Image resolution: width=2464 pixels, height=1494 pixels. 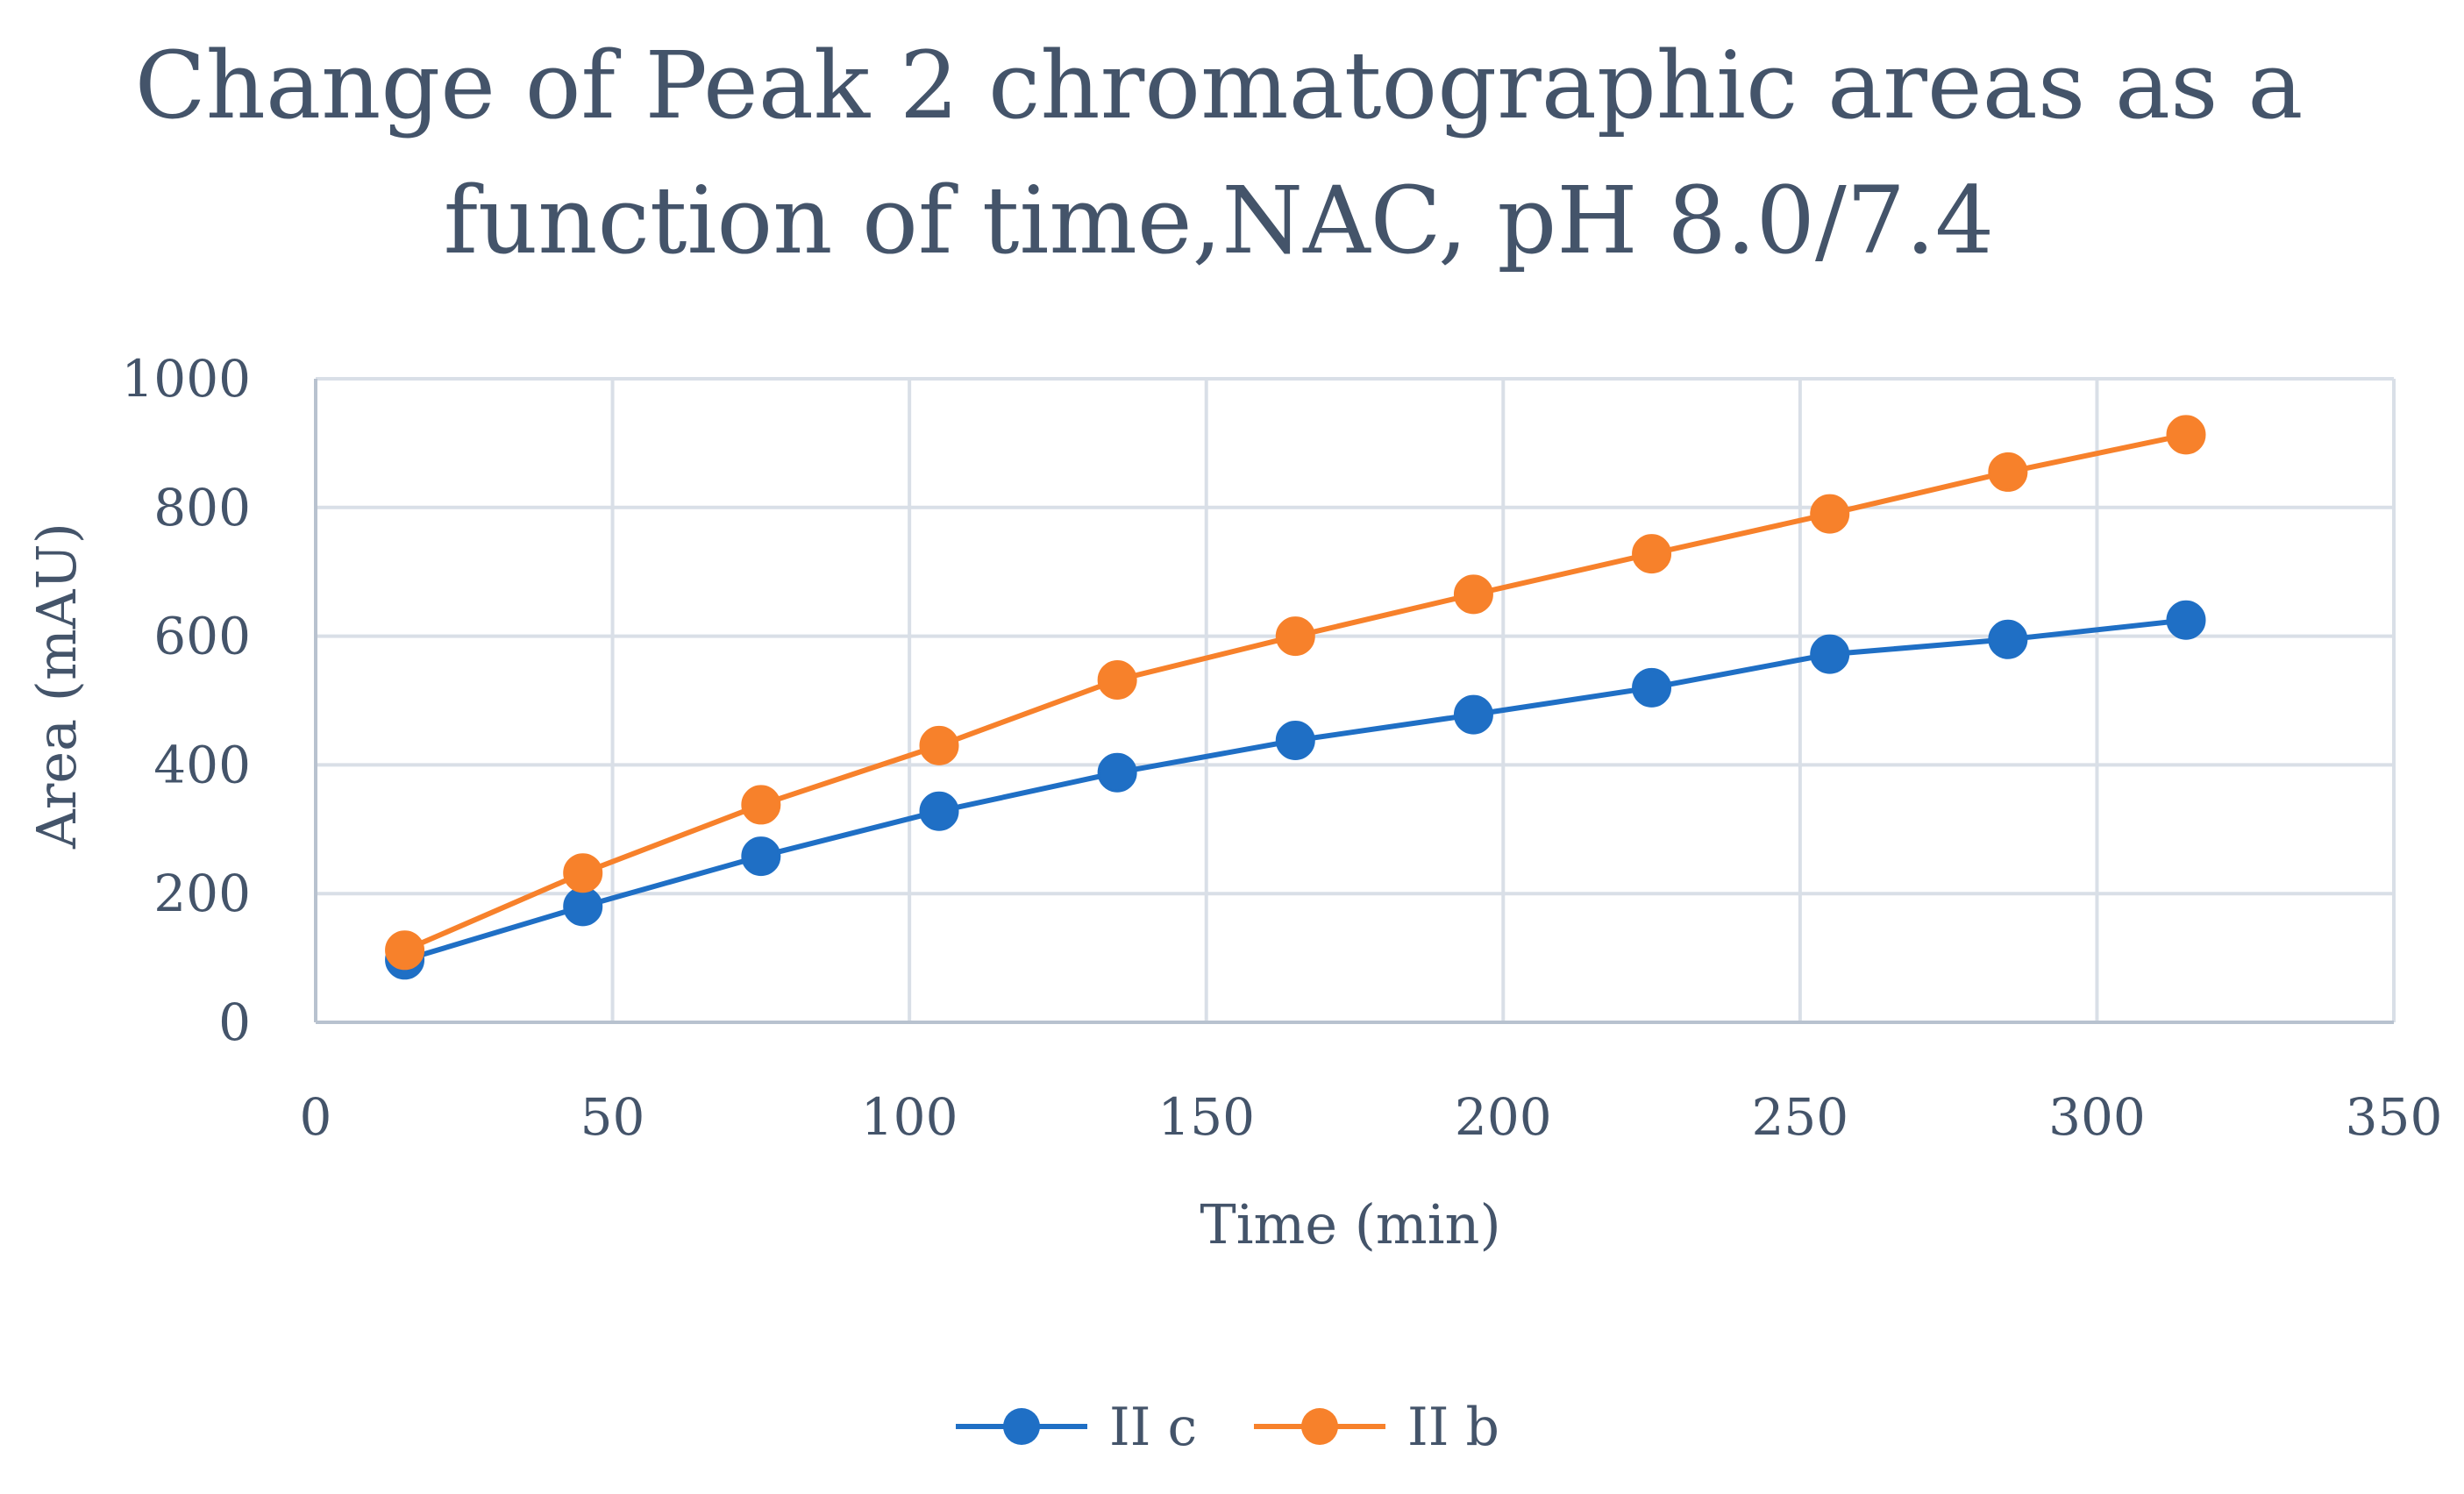 What do you see at coordinates (2097, 1117) in the screenshot?
I see `x-tick-label: 300` at bounding box center [2097, 1117].